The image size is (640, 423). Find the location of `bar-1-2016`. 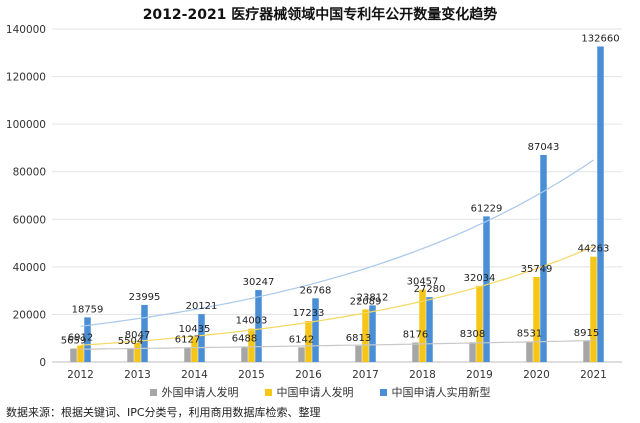

bar-1-2016 is located at coordinates (301, 354).